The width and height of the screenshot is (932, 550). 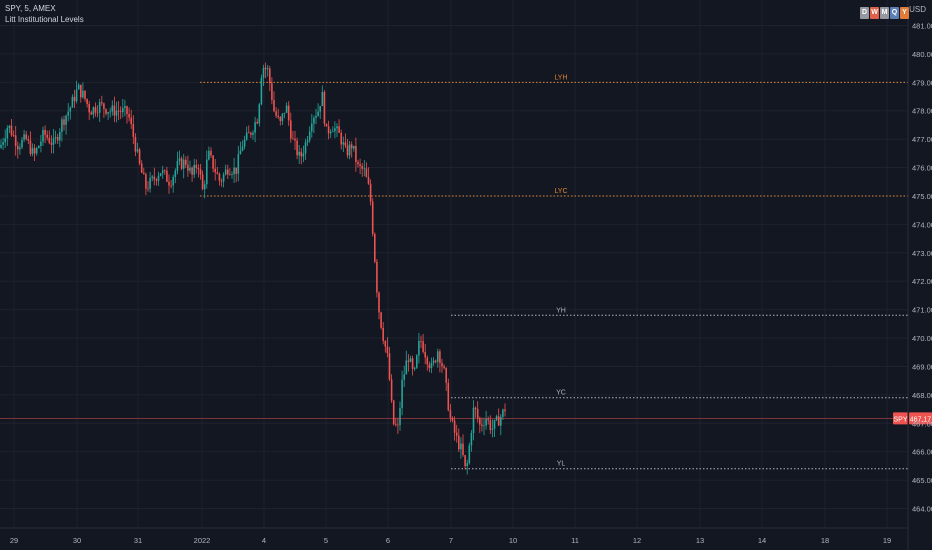 I want to click on x-tick-label: 29, so click(x=14, y=540).